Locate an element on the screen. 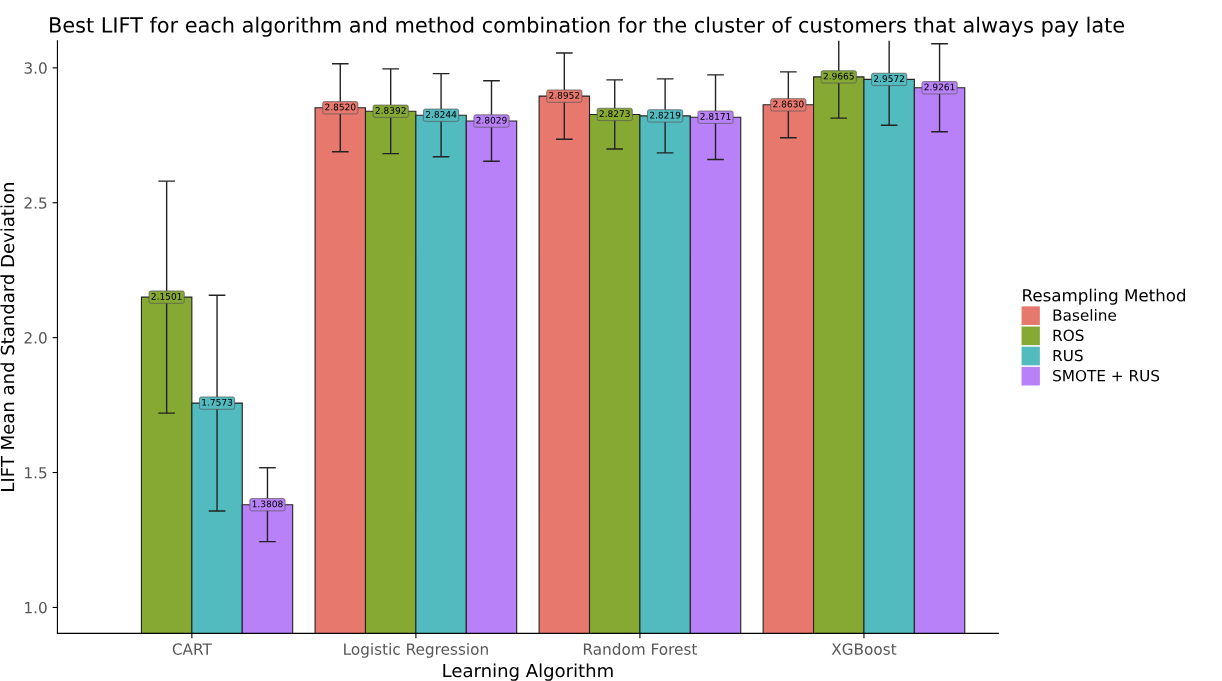 This screenshot has height=681, width=1222. data-label: 2.9665 is located at coordinates (838, 76).